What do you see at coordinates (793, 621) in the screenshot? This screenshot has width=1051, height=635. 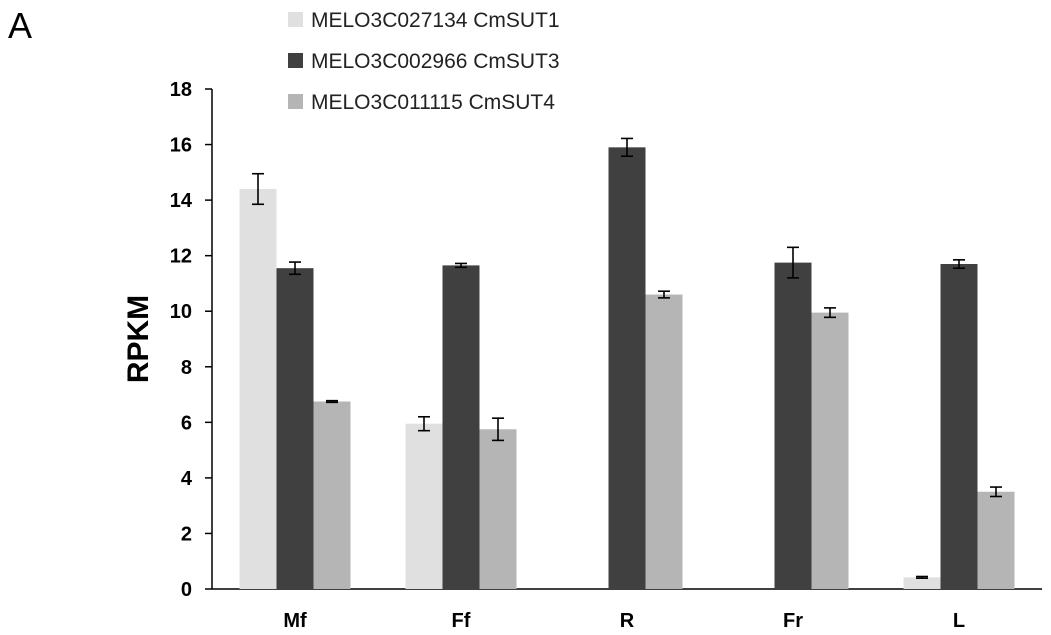 I see `x-tick-label: Fr` at bounding box center [793, 621].